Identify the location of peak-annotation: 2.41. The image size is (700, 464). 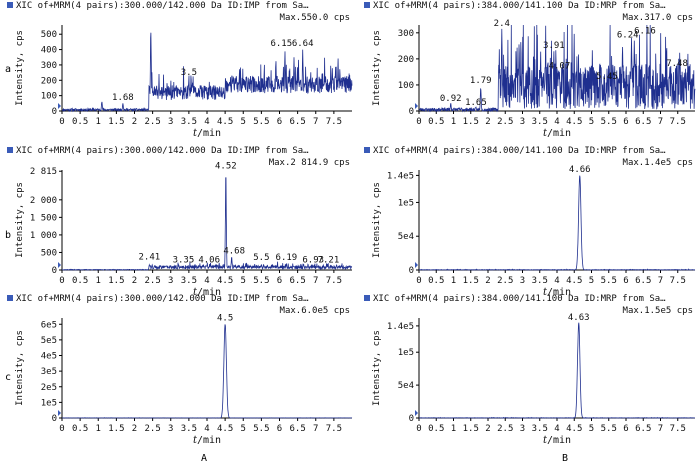
(150, 258).